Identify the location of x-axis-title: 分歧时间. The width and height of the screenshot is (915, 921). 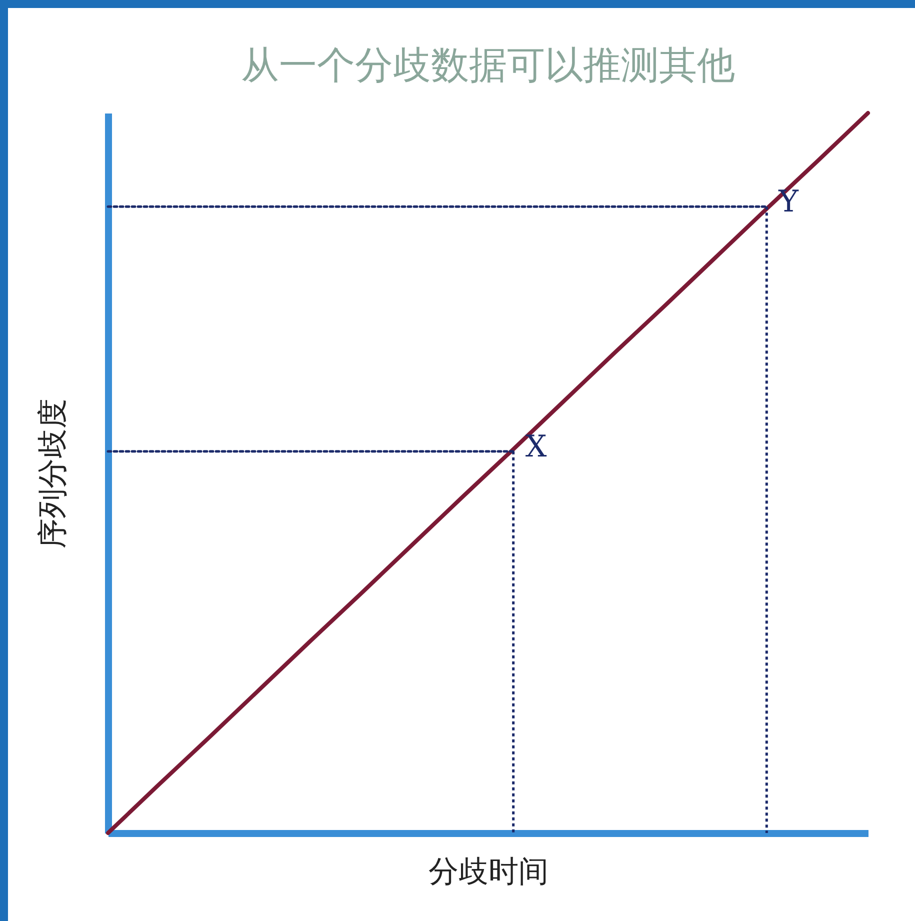
(488, 872).